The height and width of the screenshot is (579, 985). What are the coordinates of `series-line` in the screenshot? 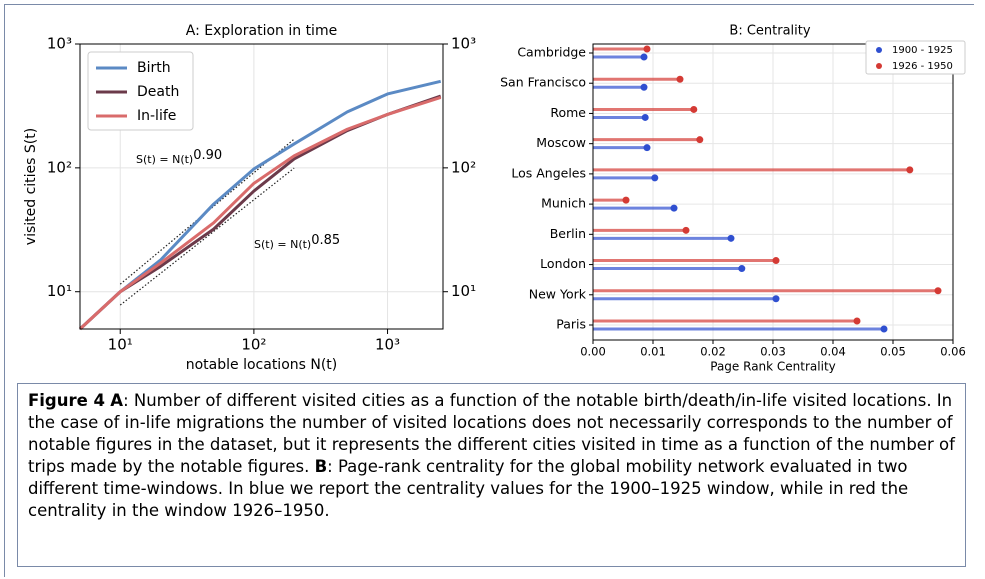 It's located at (260, 213).